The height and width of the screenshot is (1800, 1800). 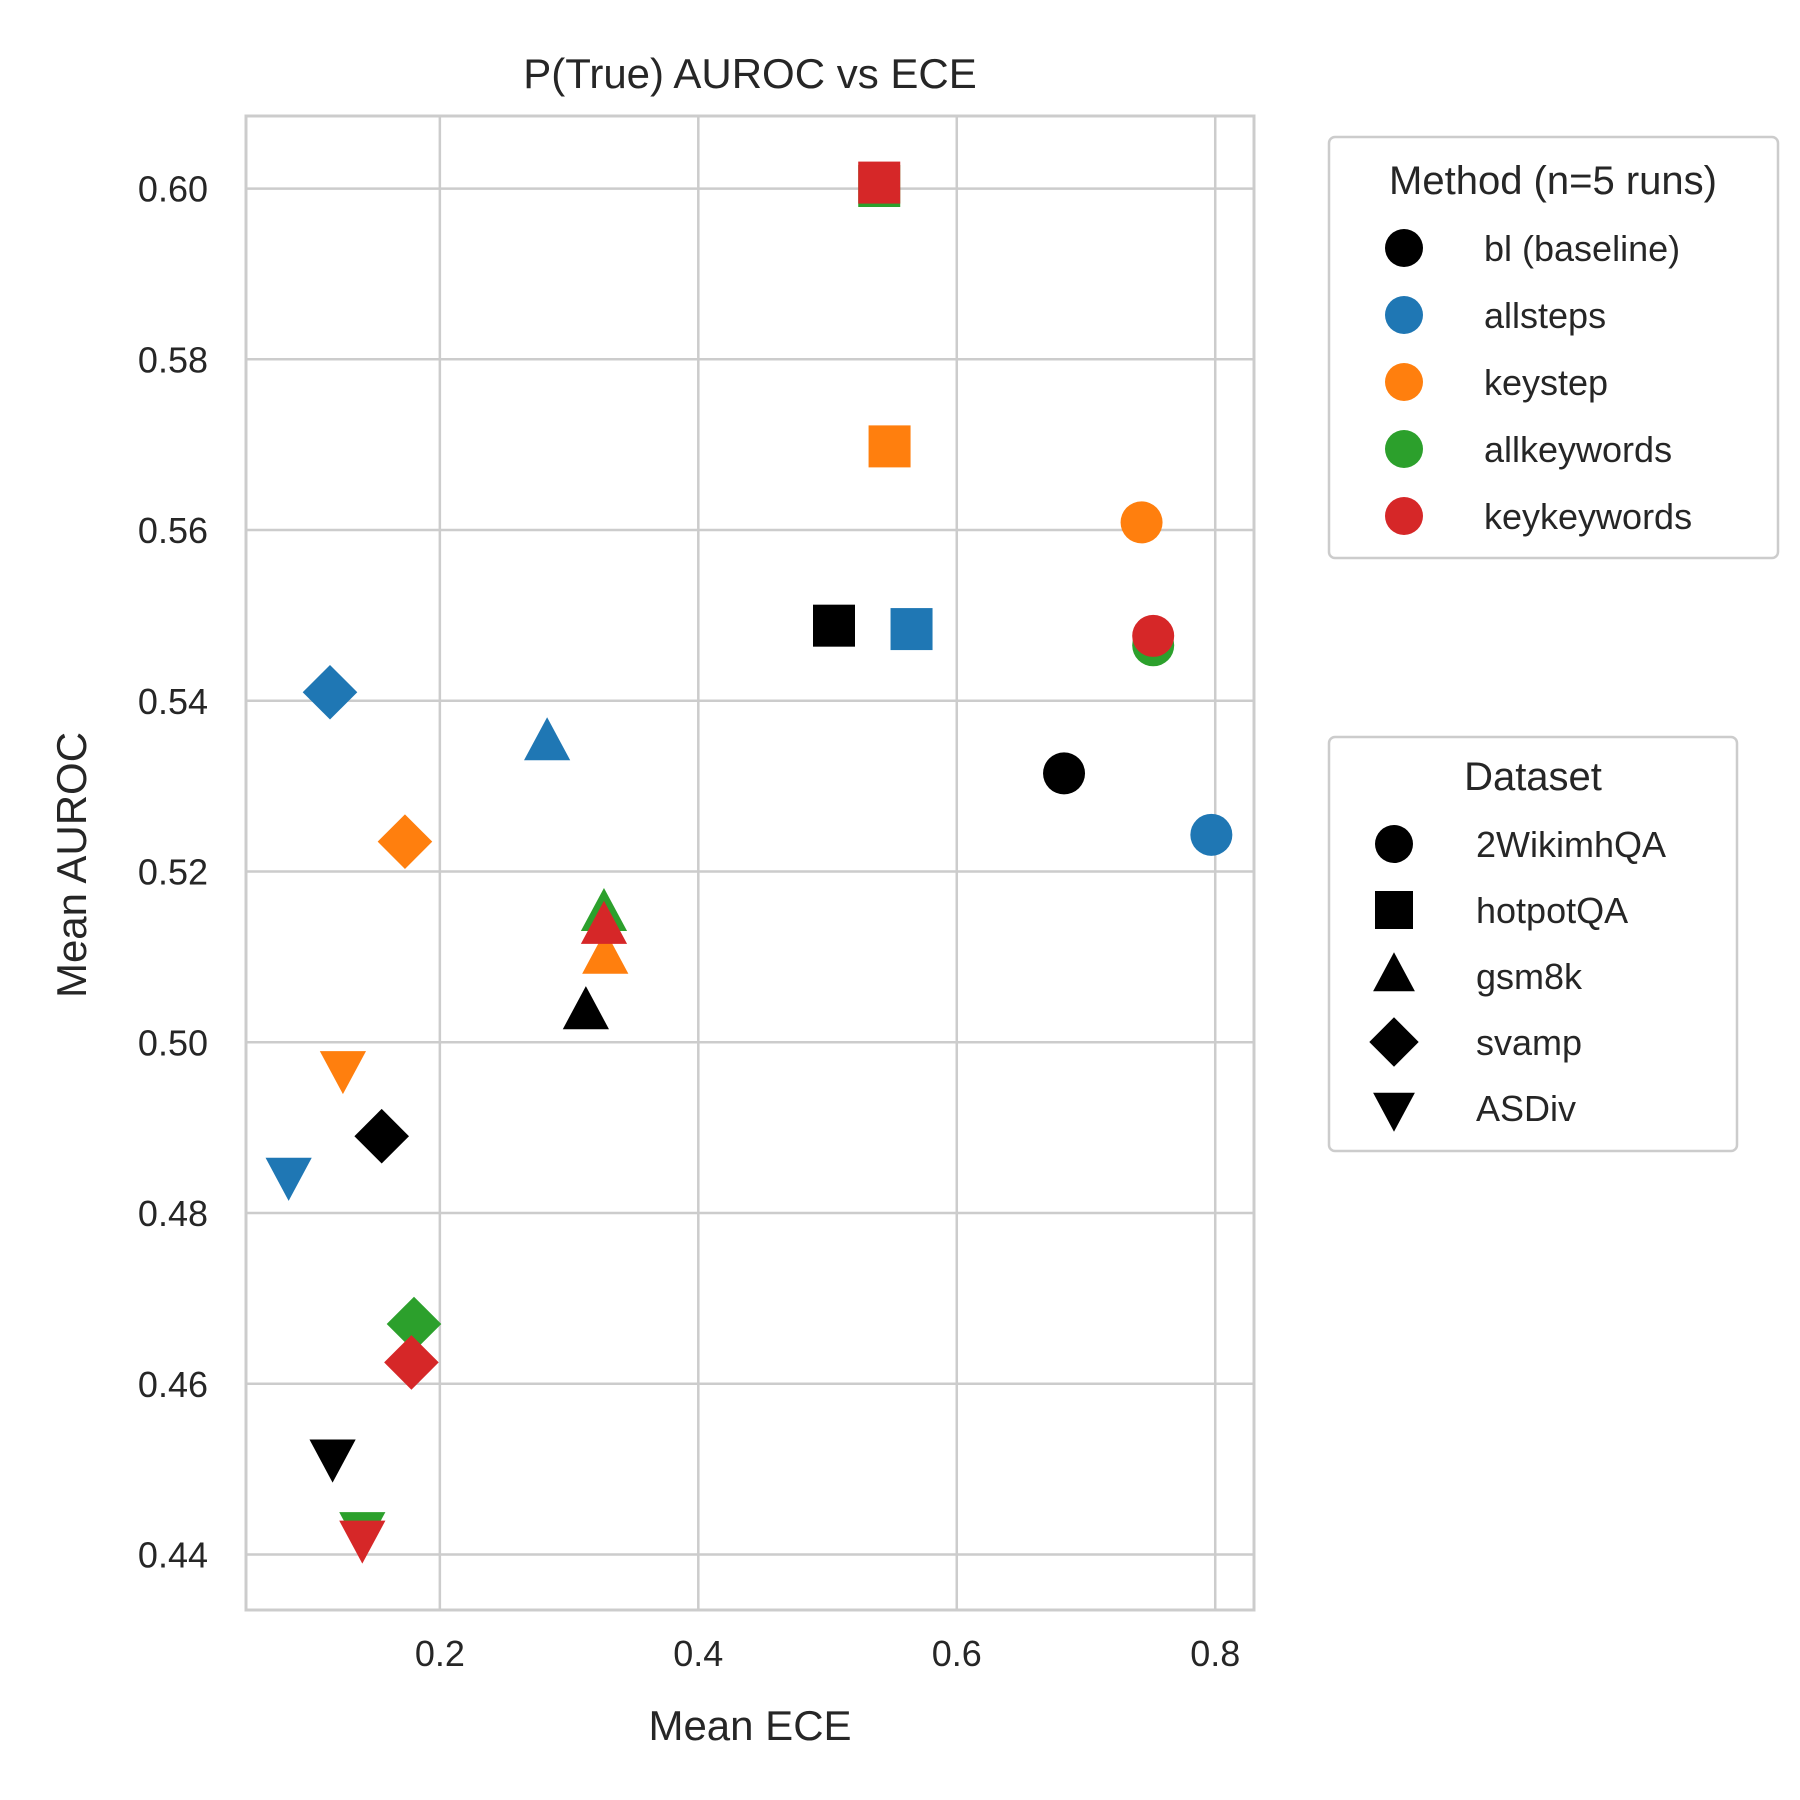 I want to click on legend-dataset-label: hotpotQA, so click(x=1552, y=910).